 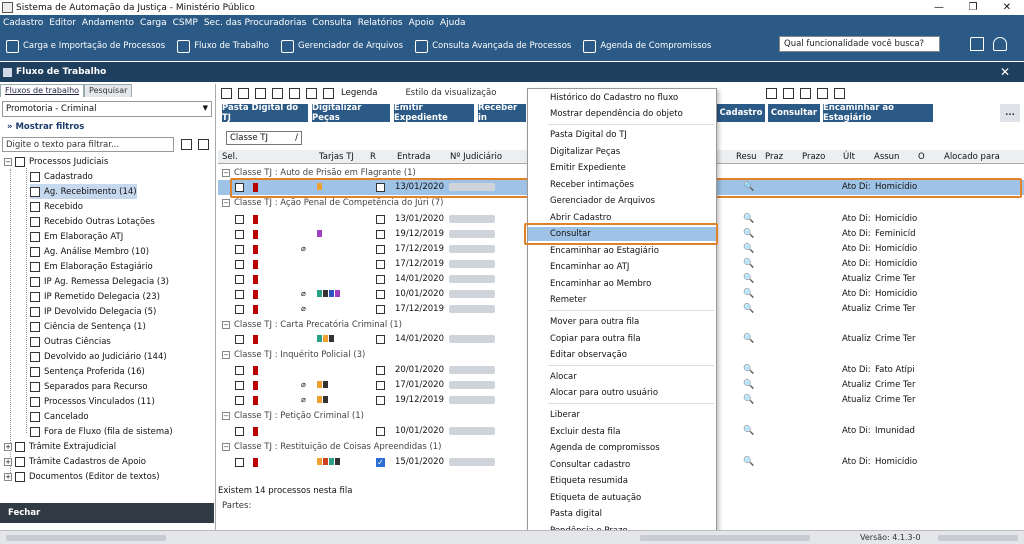 What do you see at coordinates (621, 385) in the screenshot?
I see `table-row: ⌀ 17/01/2020 🔍 Atualiz Crime Ter` at bounding box center [621, 385].